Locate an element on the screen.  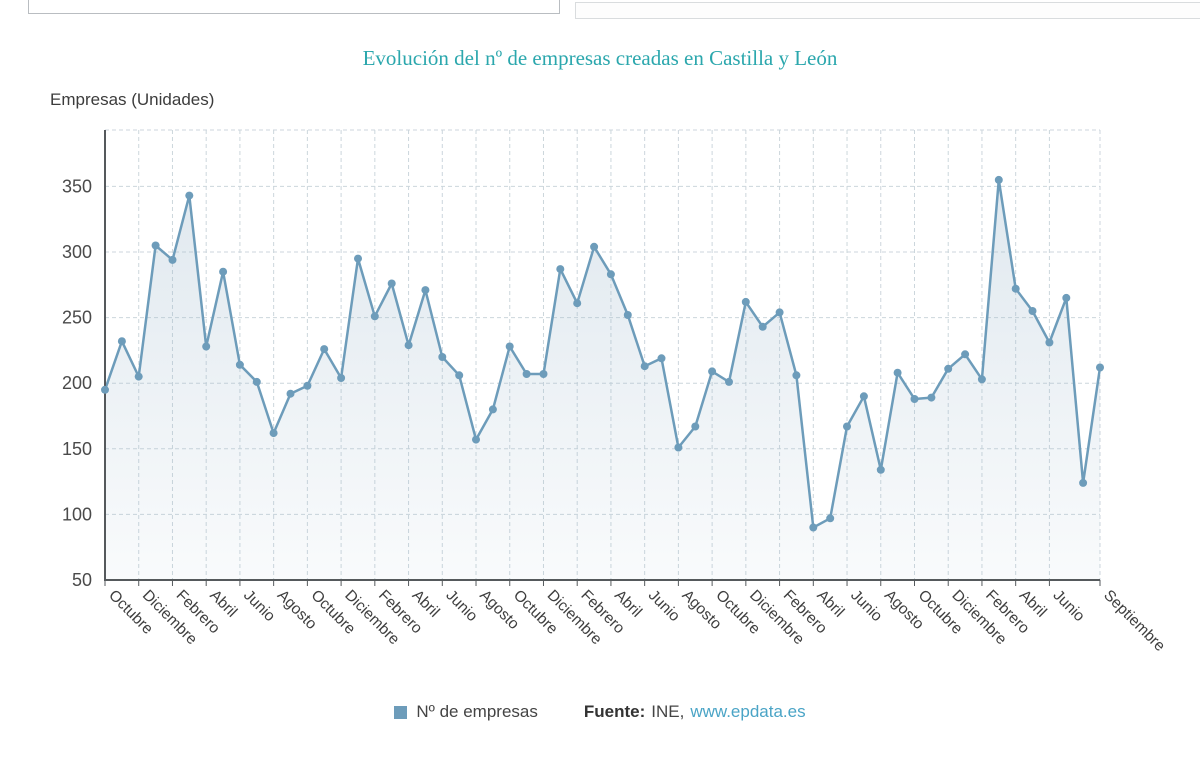
top-remnant-right is located at coordinates (887, 10).